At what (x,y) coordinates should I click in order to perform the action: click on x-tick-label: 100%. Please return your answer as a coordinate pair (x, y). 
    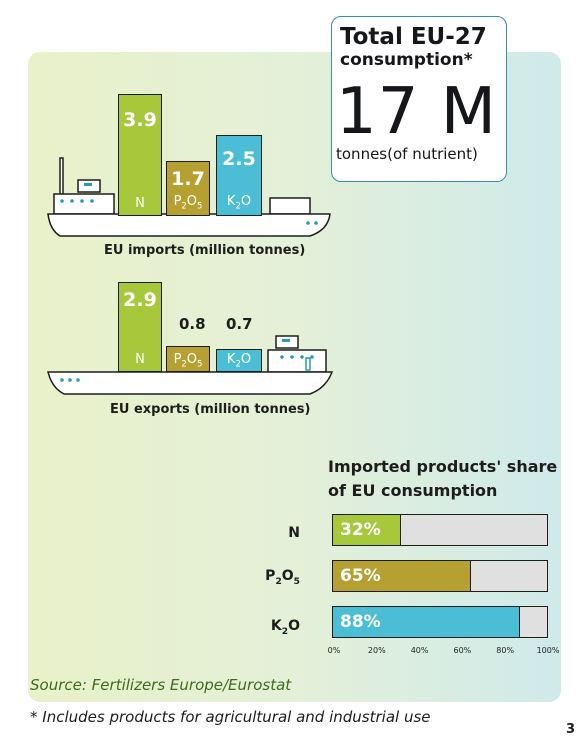
    Looking at the image, I should click on (548, 650).